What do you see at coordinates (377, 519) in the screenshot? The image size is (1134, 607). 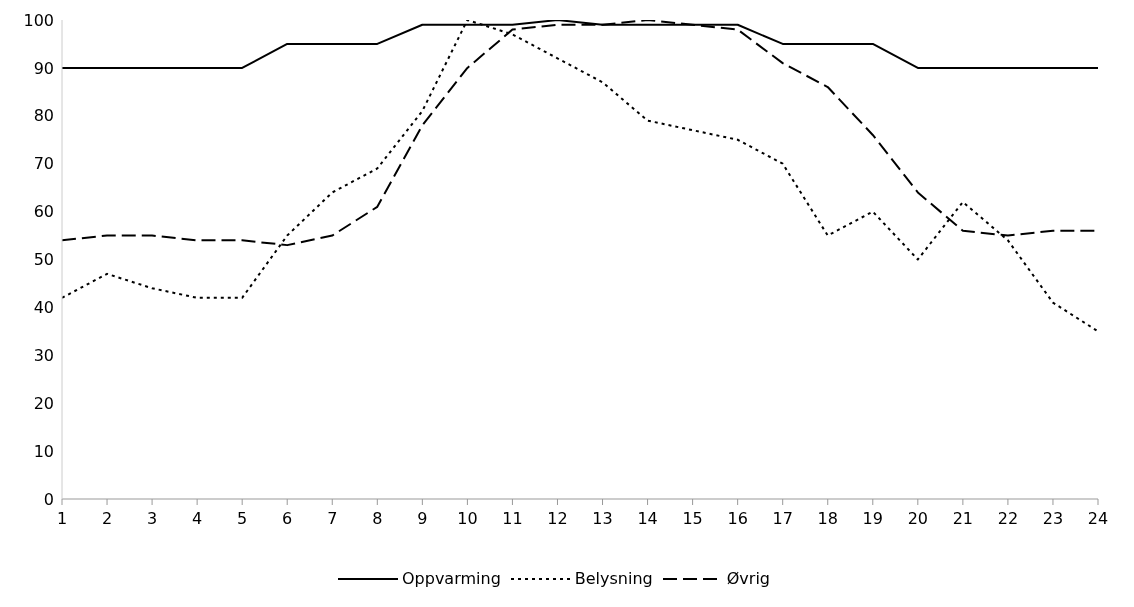 I see `x-tick-label: 8` at bounding box center [377, 519].